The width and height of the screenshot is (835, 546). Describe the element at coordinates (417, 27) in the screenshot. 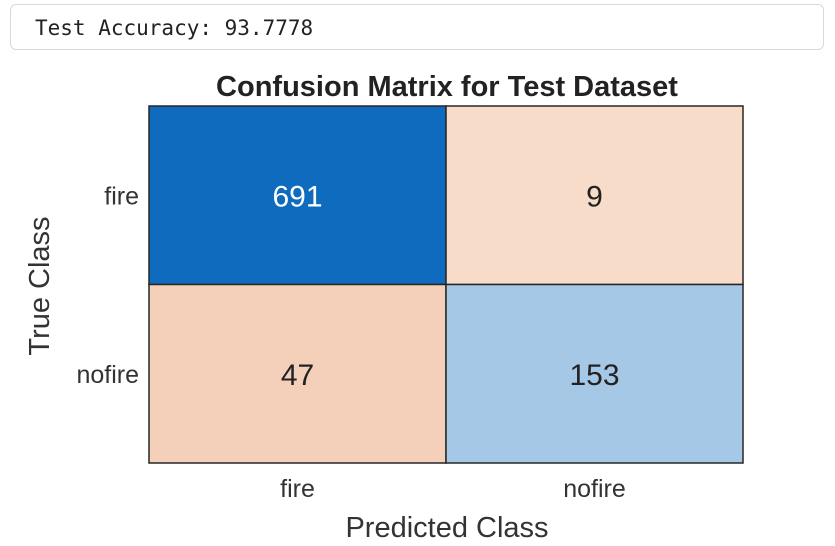

I see `console-output-box: Test Accuracy: 93.7778` at that location.